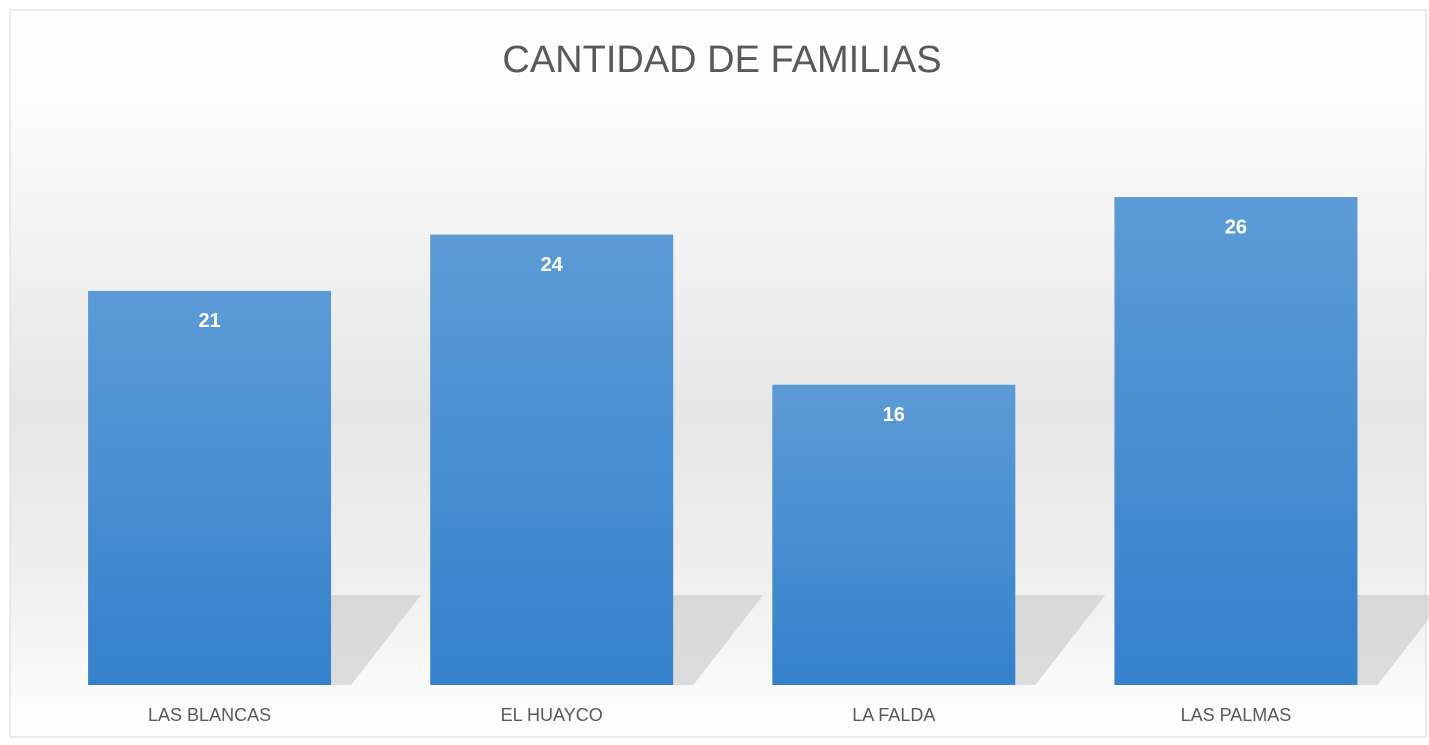 The height and width of the screenshot is (745, 1429). What do you see at coordinates (893, 715) in the screenshot?
I see `x-tick-label: LA FALDA` at bounding box center [893, 715].